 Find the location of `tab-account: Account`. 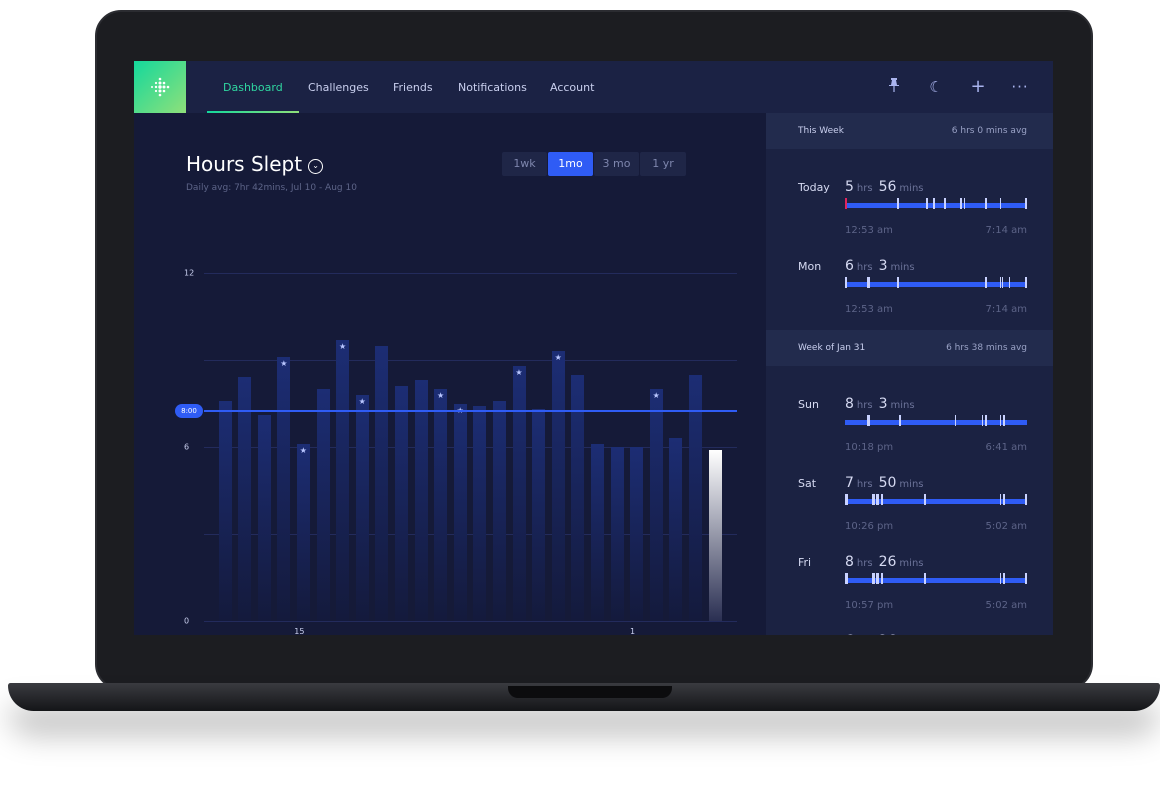

tab-account: Account is located at coordinates (572, 87).